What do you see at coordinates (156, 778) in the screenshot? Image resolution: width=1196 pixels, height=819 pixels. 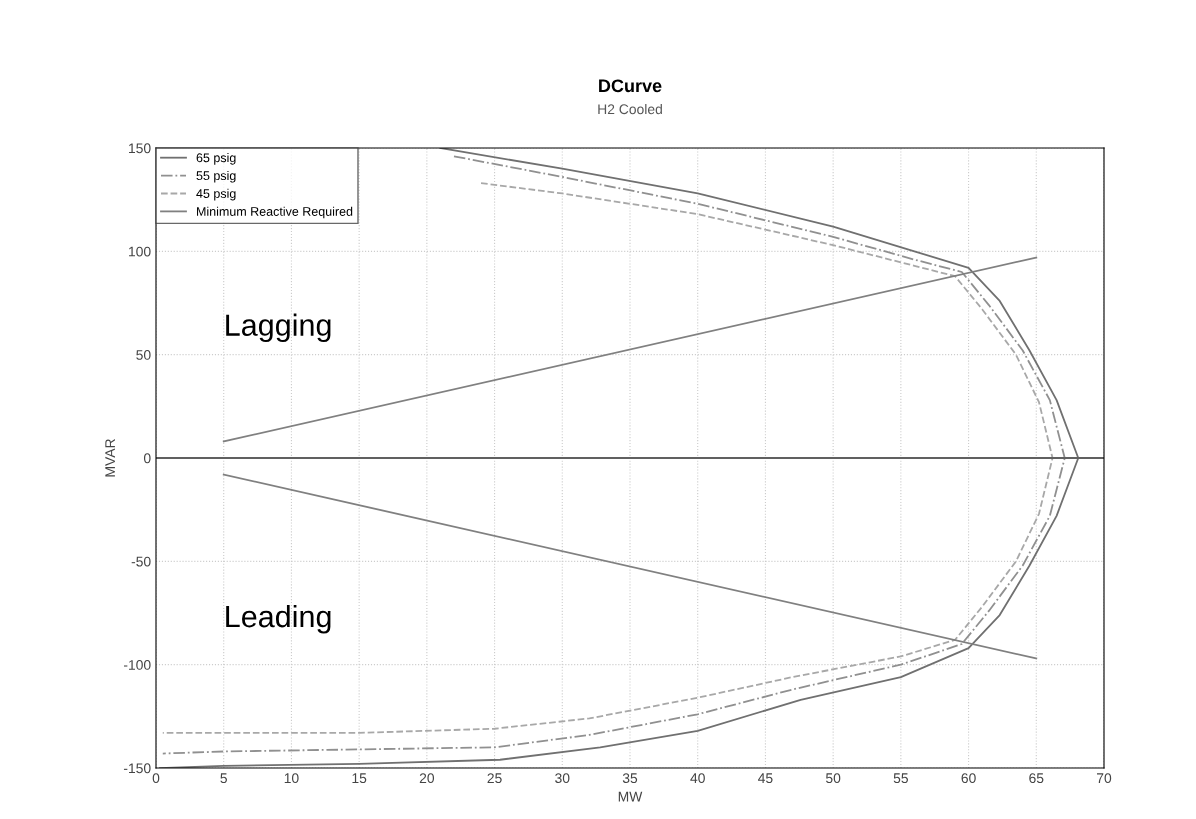 I see `x-tick-label: 0` at bounding box center [156, 778].